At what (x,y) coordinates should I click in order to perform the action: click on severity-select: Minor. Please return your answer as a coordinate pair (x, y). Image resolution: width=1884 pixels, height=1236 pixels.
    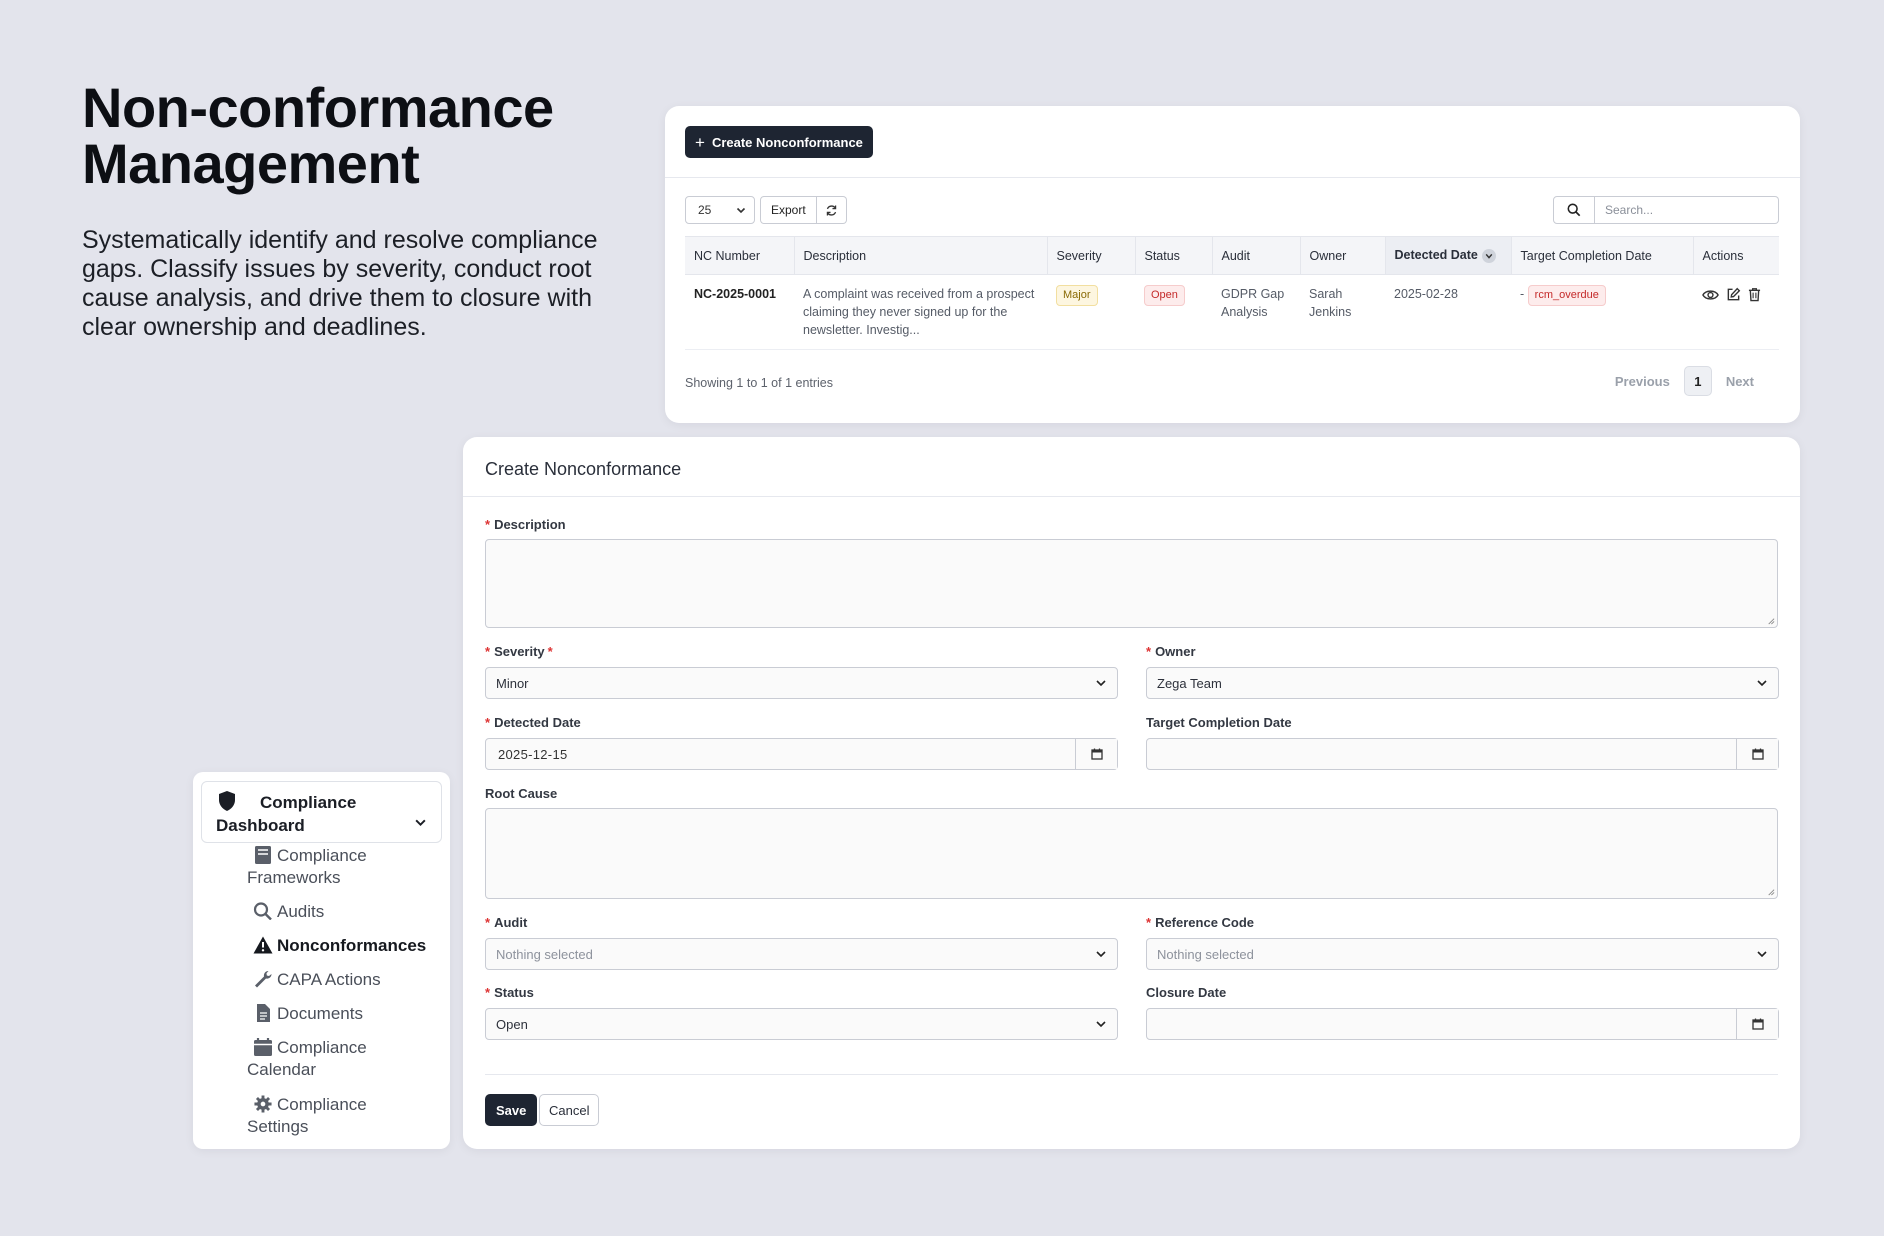
    Looking at the image, I should click on (801, 683).